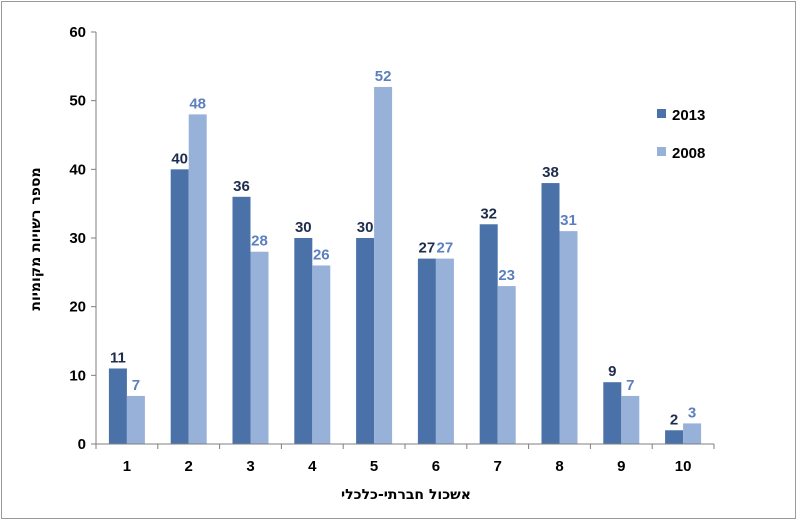 The height and width of the screenshot is (520, 797). Describe the element at coordinates (550, 172) in the screenshot. I see `data-label-2013: 38` at that location.